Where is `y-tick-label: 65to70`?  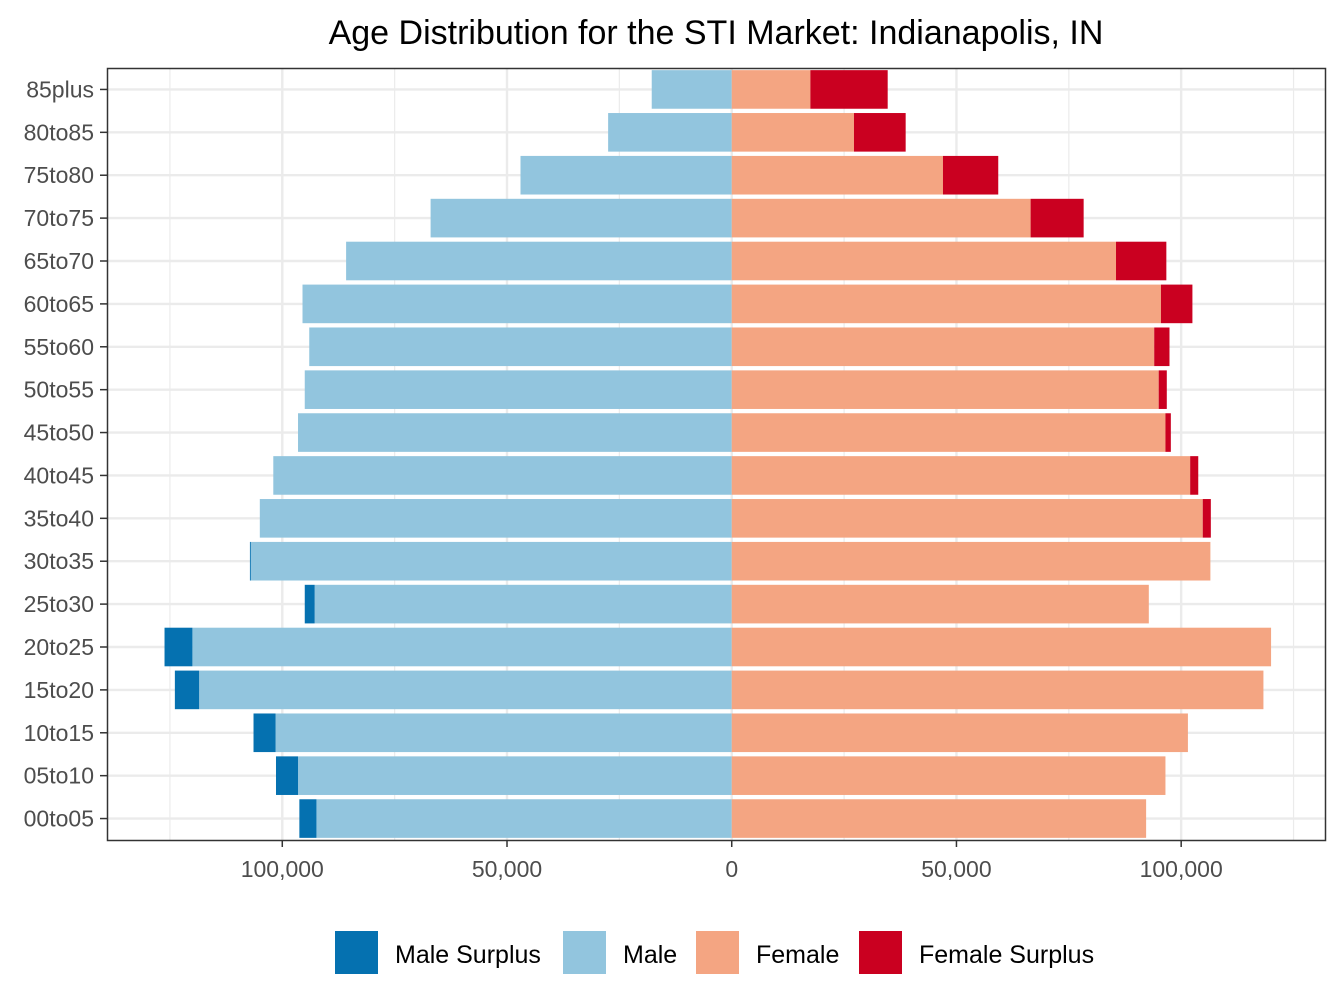 y-tick-label: 65to70 is located at coordinates (59, 261).